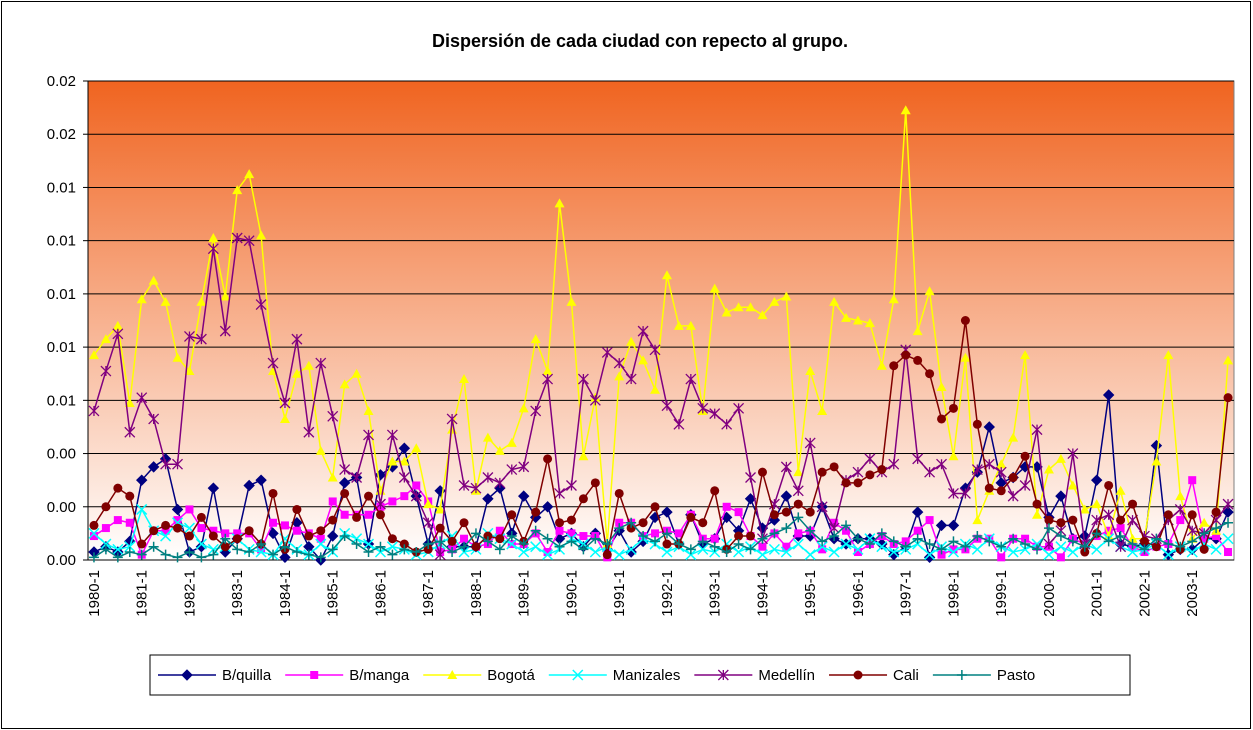  I want to click on legend-label: B/quilla, so click(247, 675).